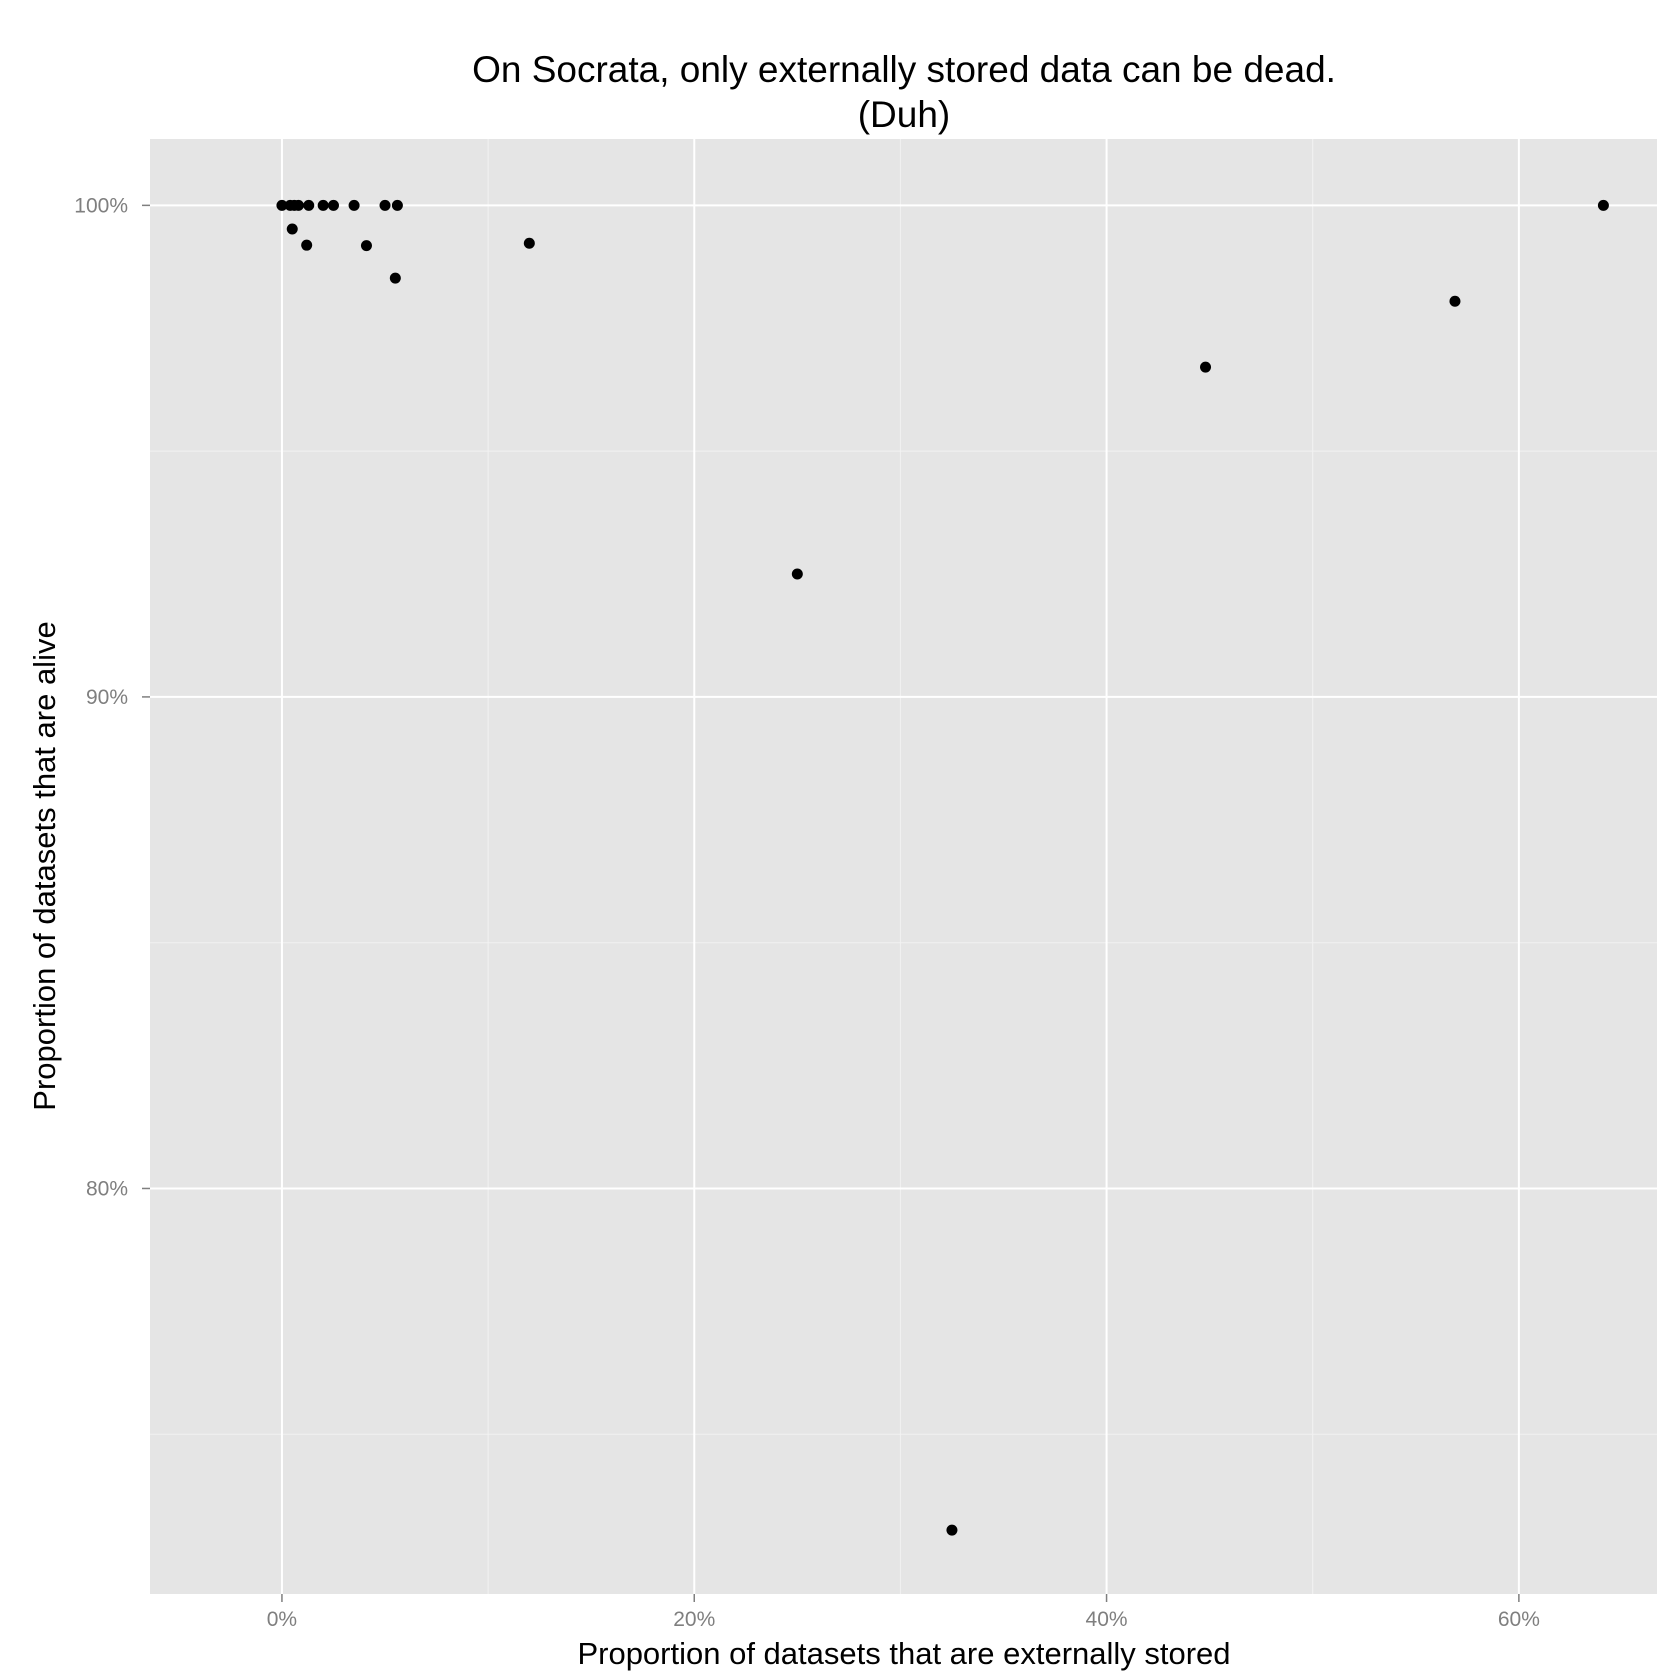 The height and width of the screenshot is (1680, 1680). Describe the element at coordinates (903, 1612) in the screenshot. I see `x-axis: 0% 20% 40% 60%` at that location.